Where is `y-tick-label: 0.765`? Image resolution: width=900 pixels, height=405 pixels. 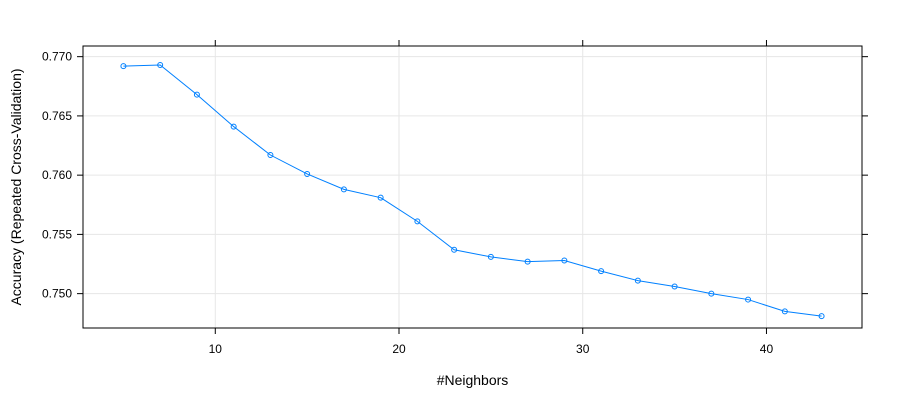
y-tick-label: 0.765 is located at coordinates (57, 116).